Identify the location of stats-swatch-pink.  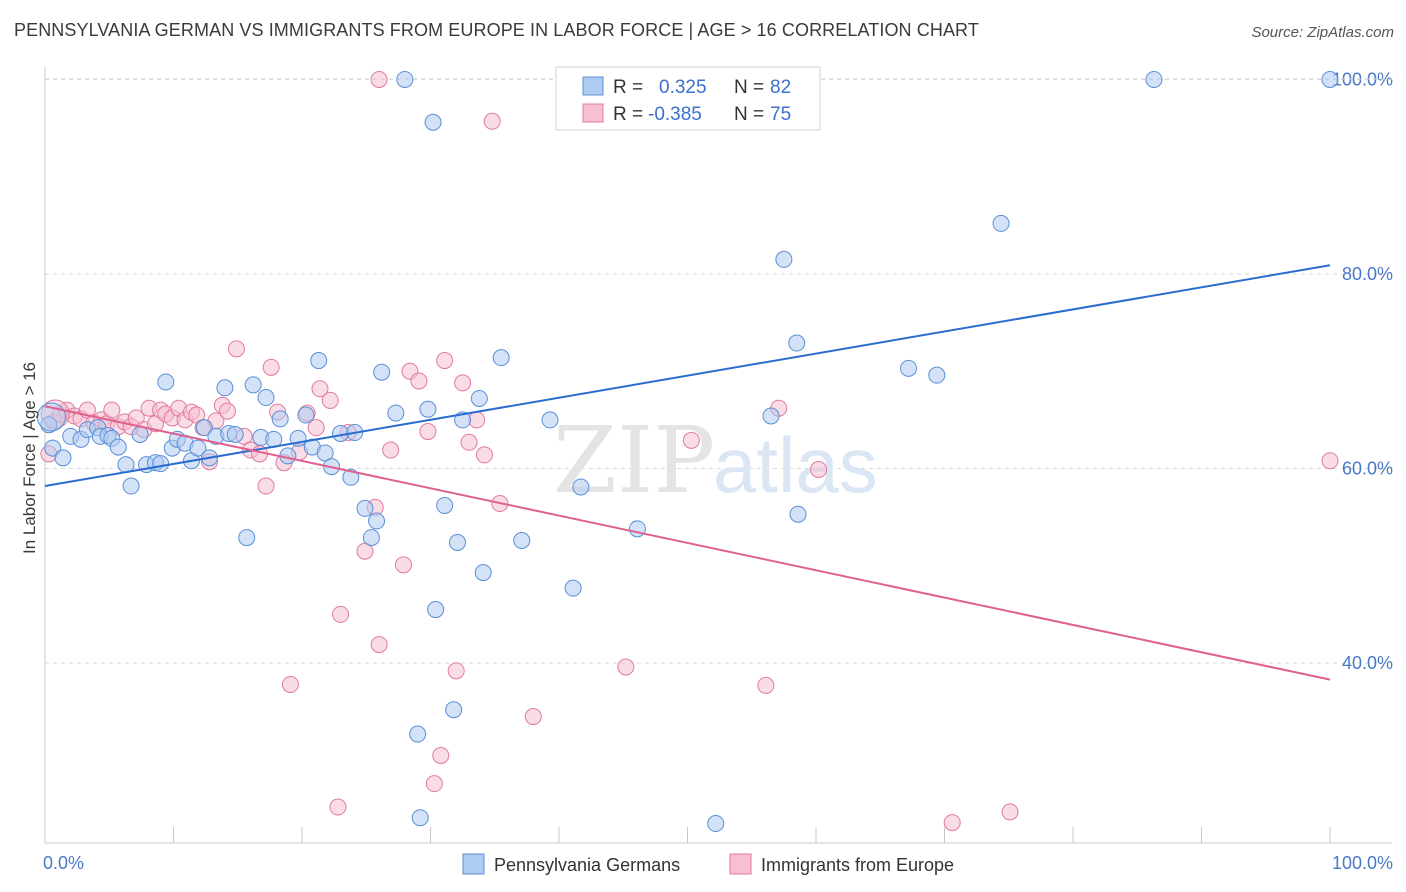
(593, 113).